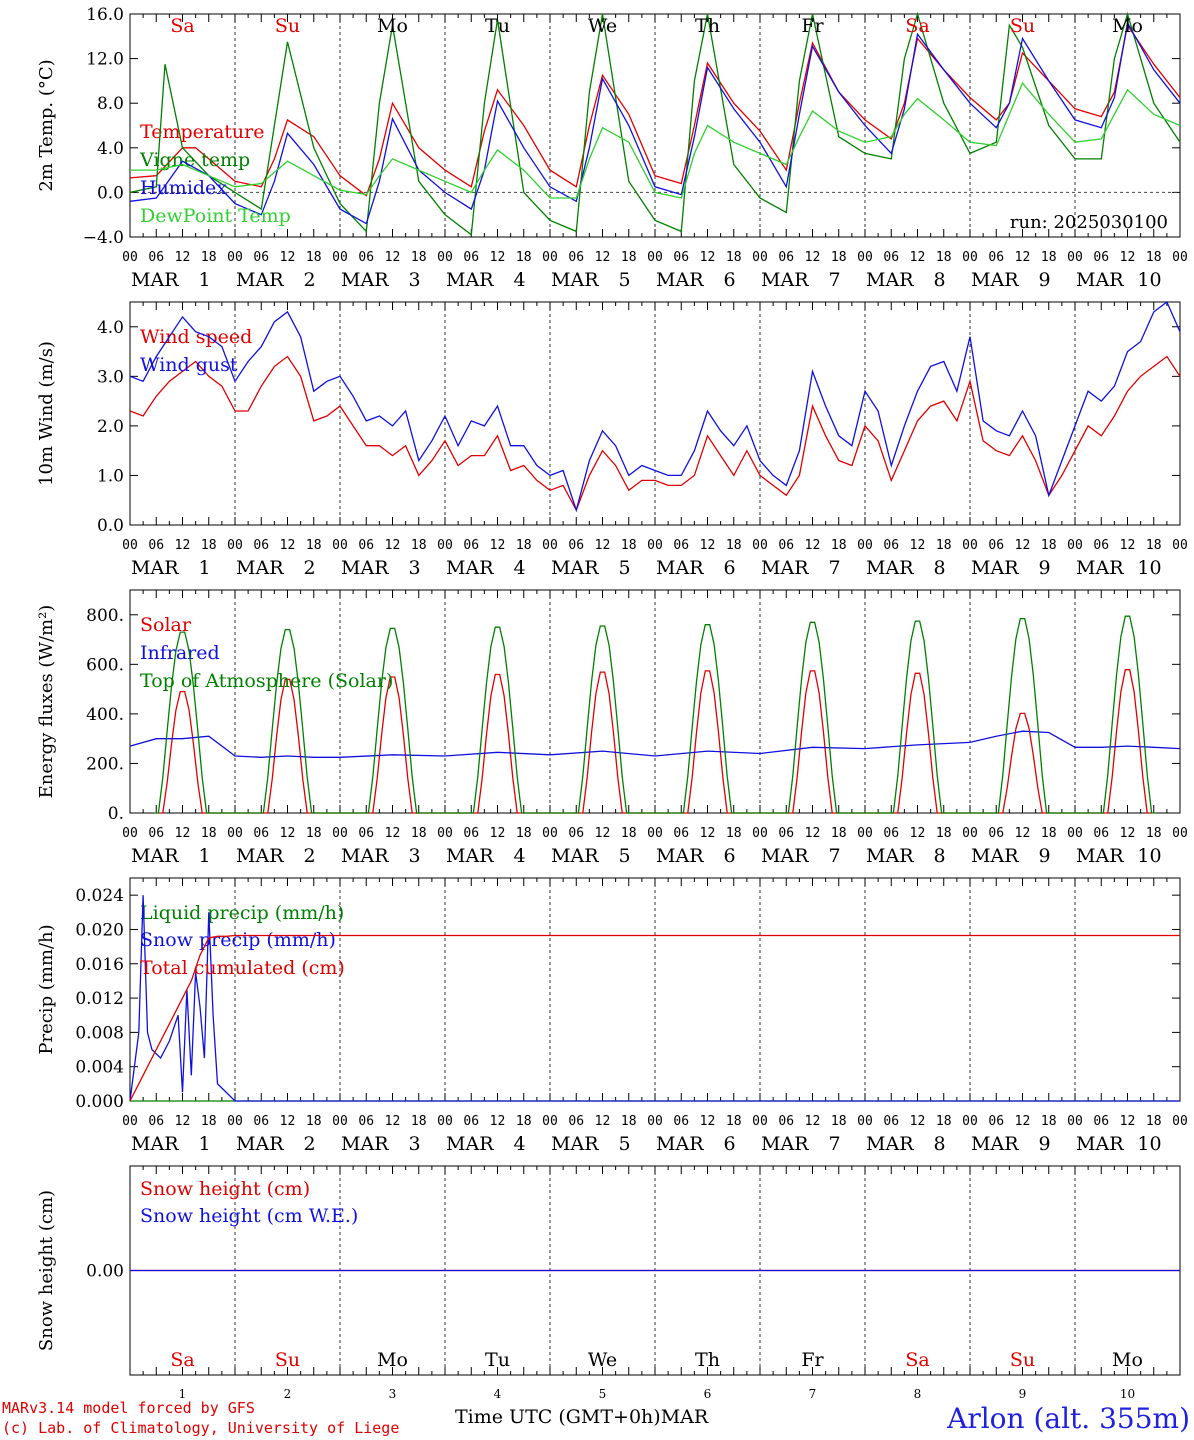  What do you see at coordinates (99, 999) in the screenshot?
I see `y-tick-label: 0.012` at bounding box center [99, 999].